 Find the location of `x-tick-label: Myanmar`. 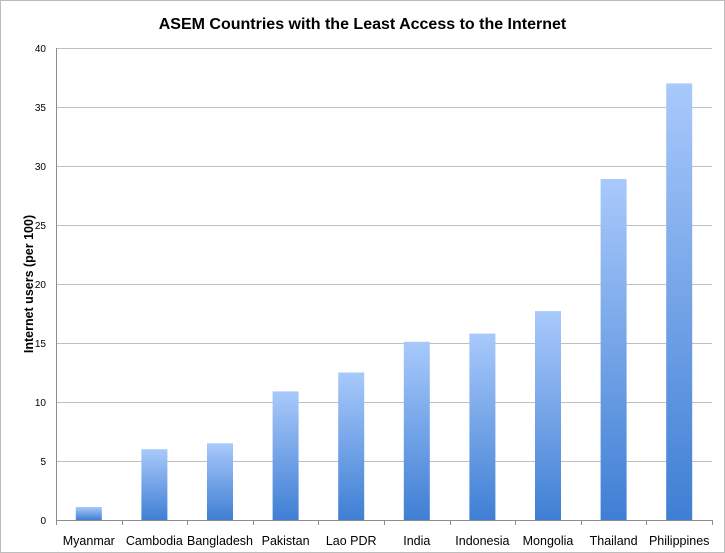

x-tick-label: Myanmar is located at coordinates (89, 541).